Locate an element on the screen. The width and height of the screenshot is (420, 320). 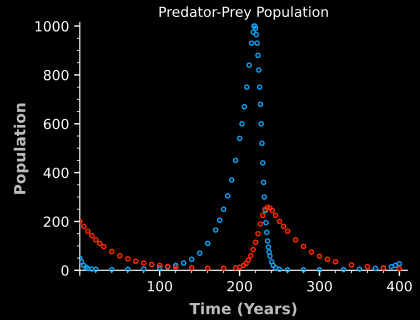
x-tick-label: 400 is located at coordinates (399, 286).